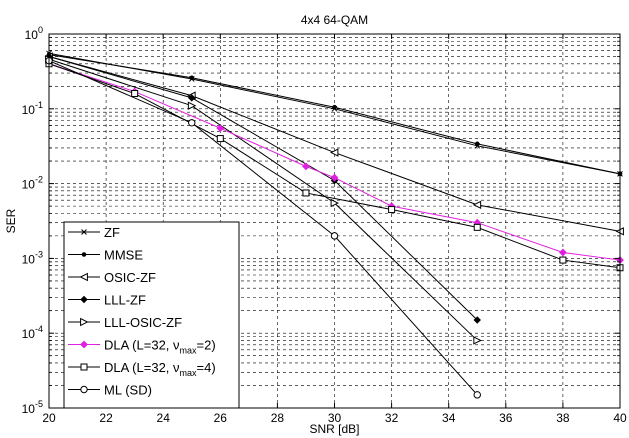 The image size is (629, 438). Describe the element at coordinates (106, 418) in the screenshot. I see `x-tick-label: 22` at that location.